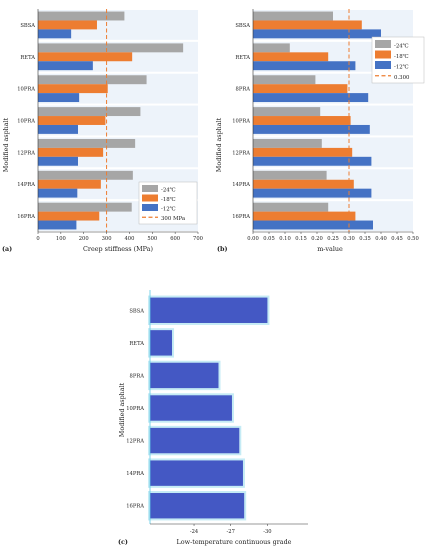 The height and width of the screenshot is (550, 431). Describe the element at coordinates (123, 542) in the screenshot. I see `panel-c-label: (c)` at that location.